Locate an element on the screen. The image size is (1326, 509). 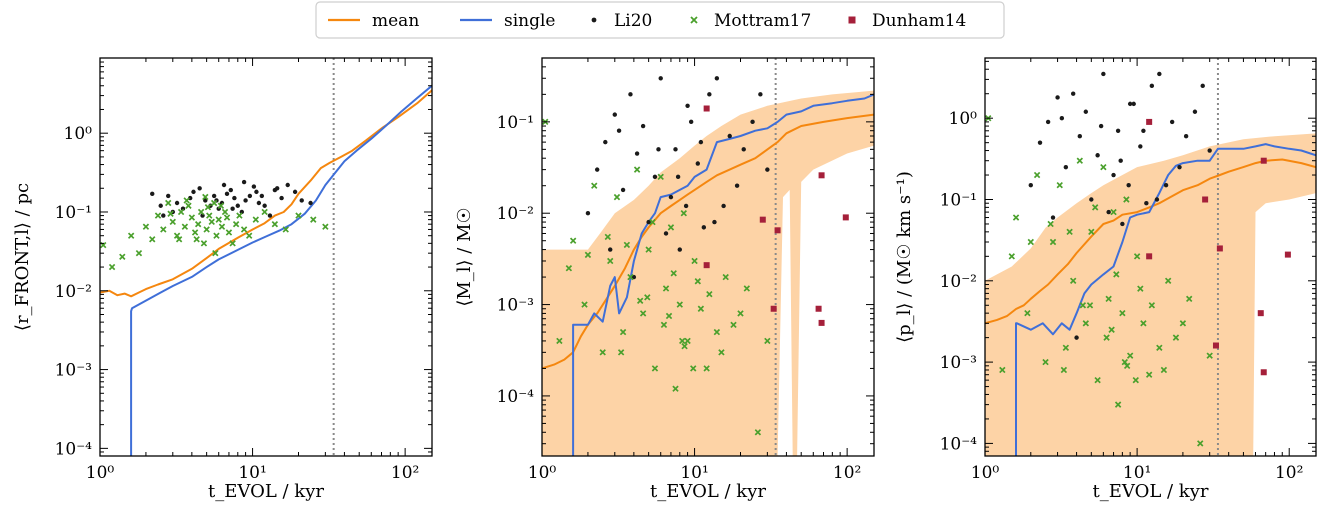
series-single-line is located at coordinates (1165, 299).